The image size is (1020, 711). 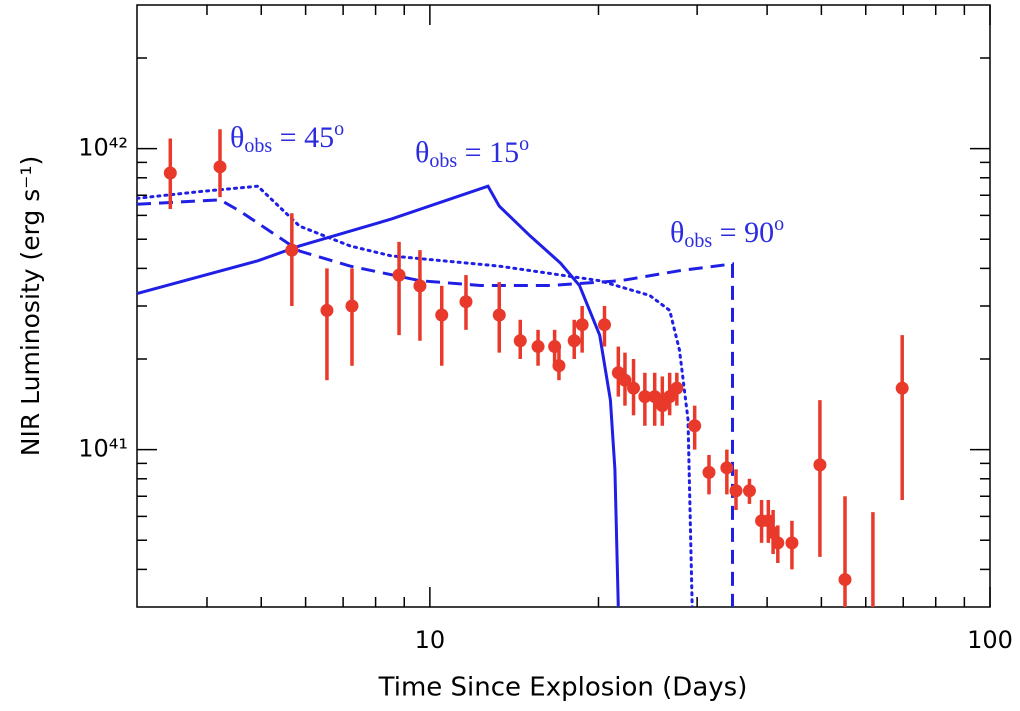 I want to click on x-axis-label: Time Since Explosion (Days), so click(x=563, y=688).